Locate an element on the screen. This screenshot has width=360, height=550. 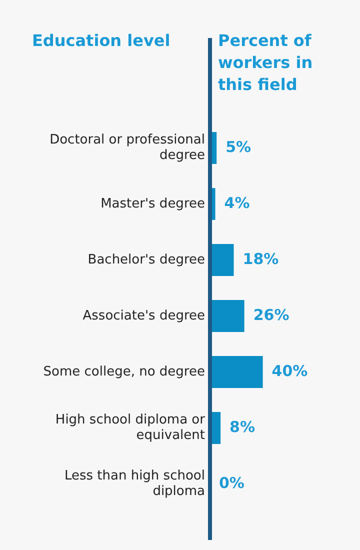
y-tick-label: Doctoral or professional degree is located at coordinates (127, 148).